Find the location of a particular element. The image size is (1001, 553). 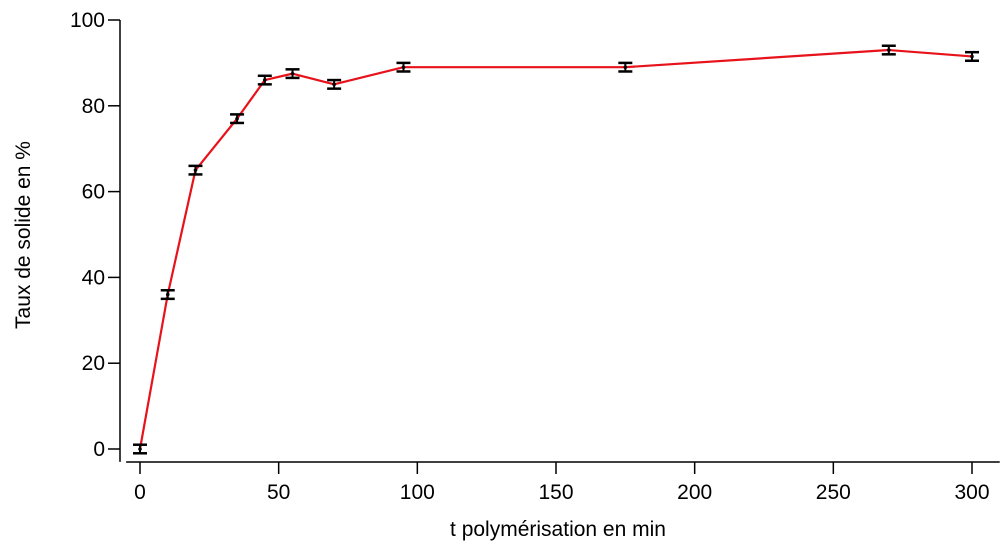

y-tick-label: 40 is located at coordinates (93, 277).